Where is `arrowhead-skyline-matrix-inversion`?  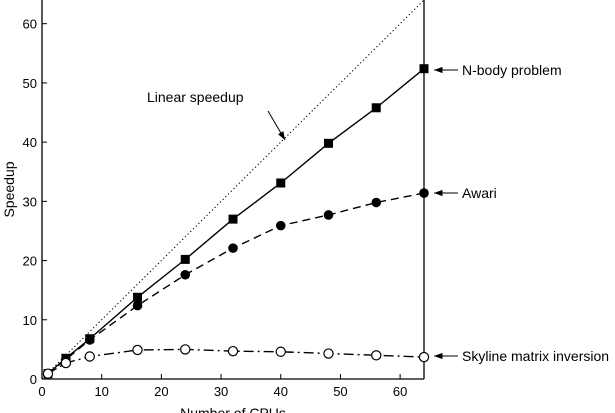
arrowhead-skyline-matrix-inversion is located at coordinates (438, 356).